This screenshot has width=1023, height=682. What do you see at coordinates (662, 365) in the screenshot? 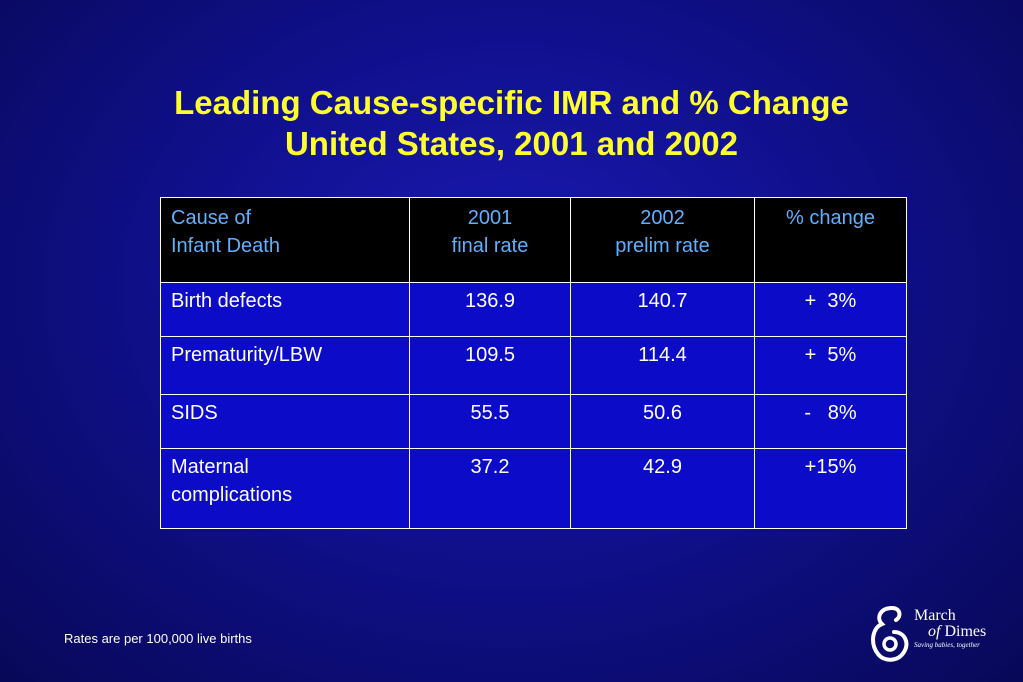
I see `cell-rate-2002: 114.4` at bounding box center [662, 365].